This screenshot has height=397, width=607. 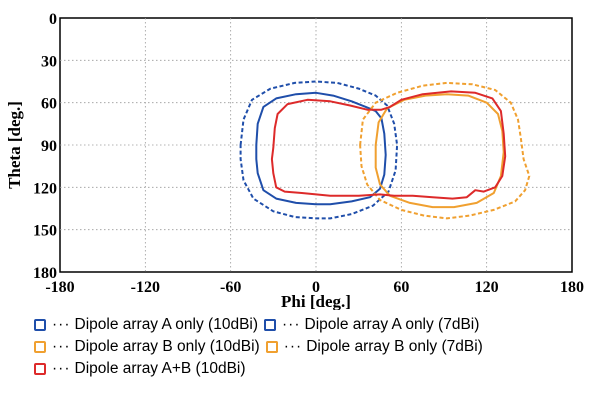 I want to click on y-tick-label: 30, so click(x=49, y=61).